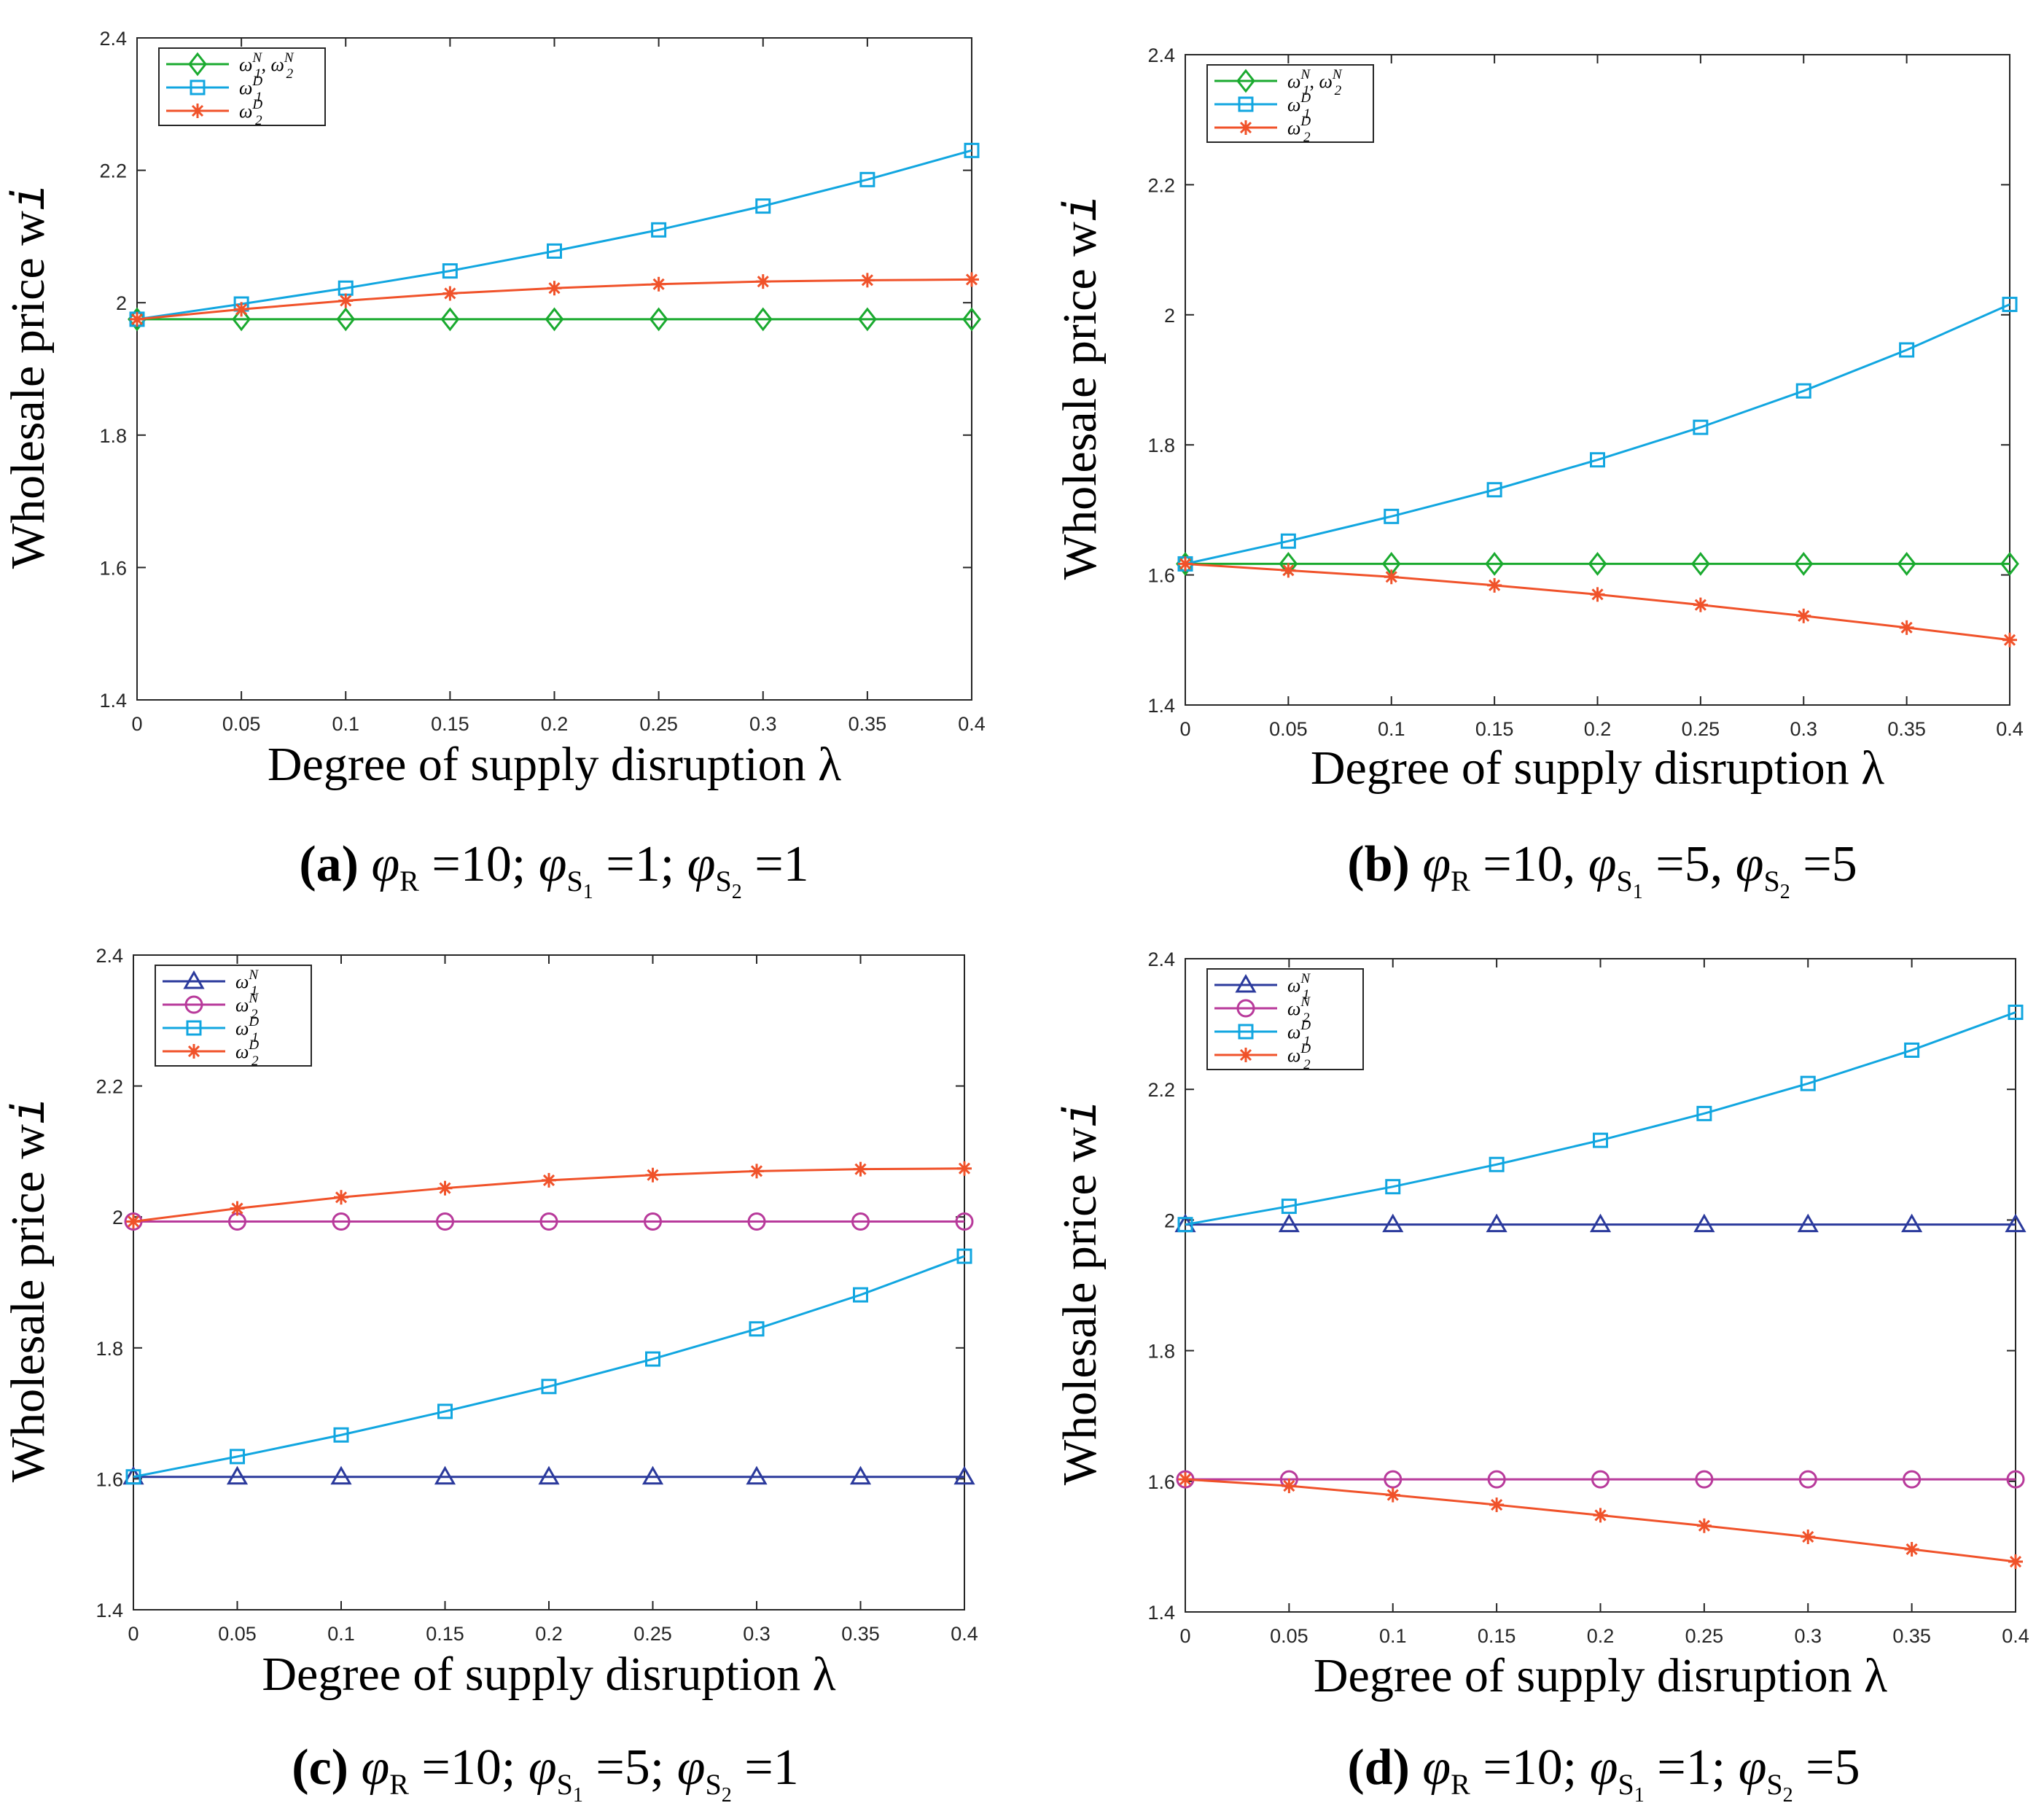 The image size is (2044, 1819). Describe the element at coordinates (341, 1634) in the screenshot. I see `x-tick-label: 0.1` at that location.